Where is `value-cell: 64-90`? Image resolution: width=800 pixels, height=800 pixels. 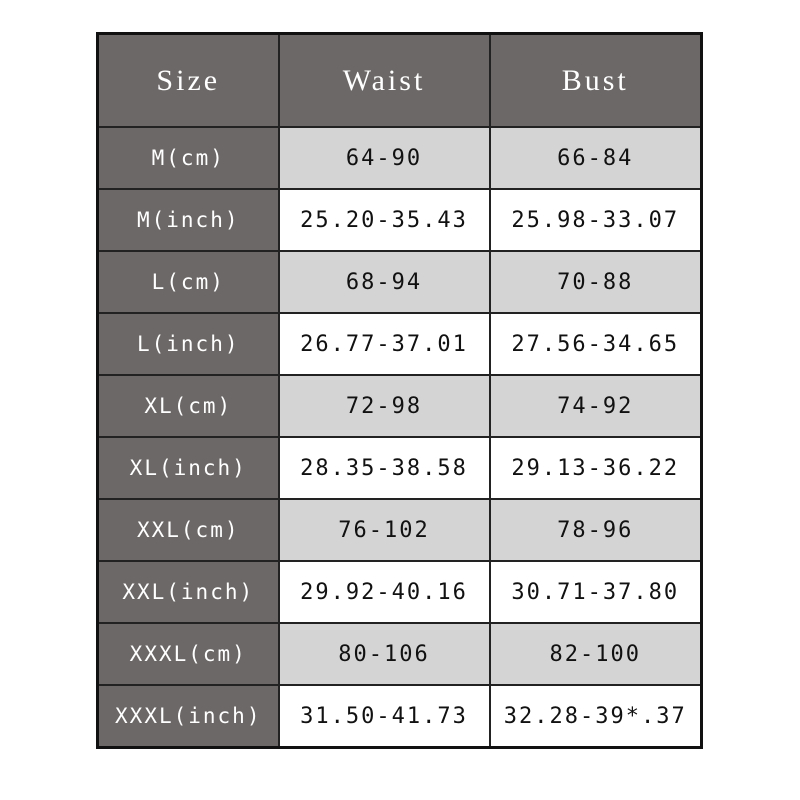 value-cell: 64-90 is located at coordinates (384, 158).